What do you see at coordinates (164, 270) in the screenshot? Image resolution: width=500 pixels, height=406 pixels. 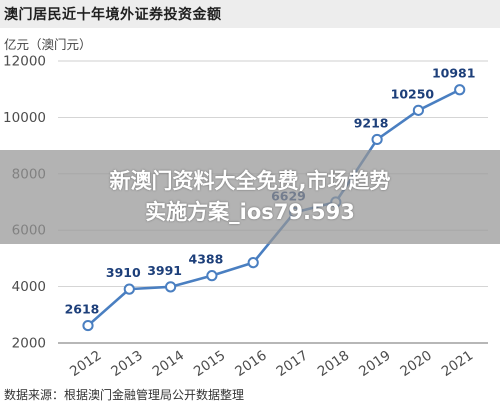 I see `data-label-2014: 3991` at bounding box center [164, 270].